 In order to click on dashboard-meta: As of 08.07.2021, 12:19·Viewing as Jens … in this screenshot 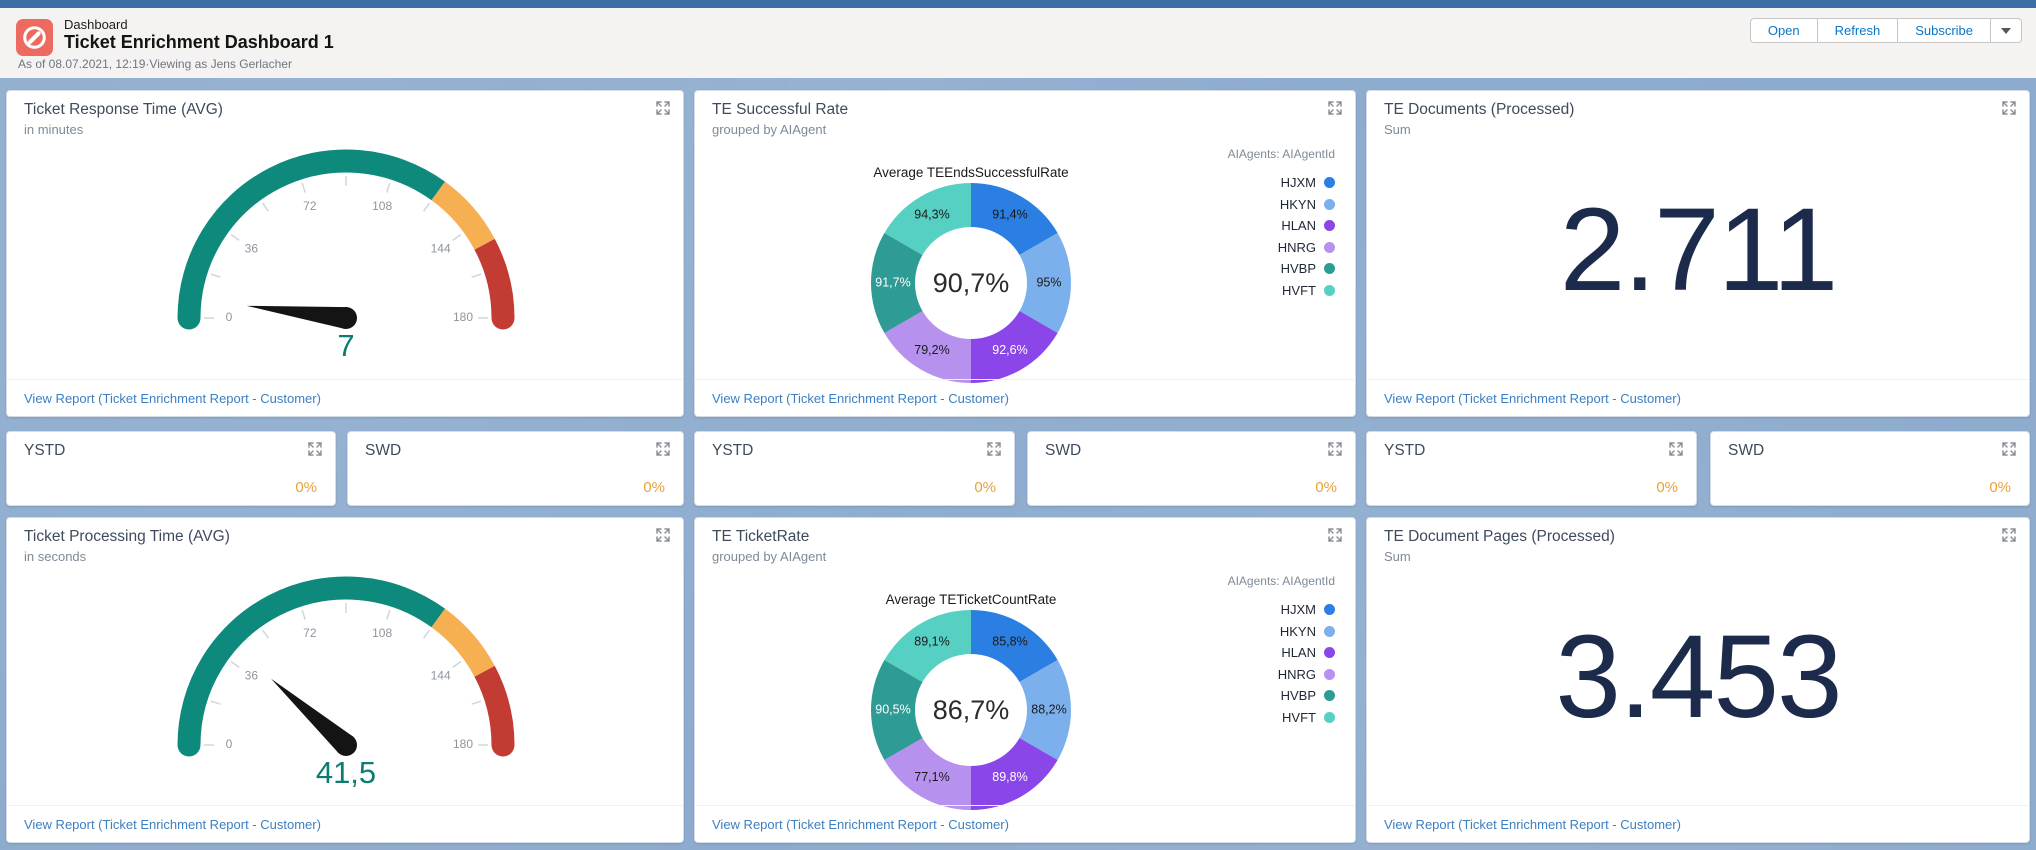, I will do `click(155, 64)`.